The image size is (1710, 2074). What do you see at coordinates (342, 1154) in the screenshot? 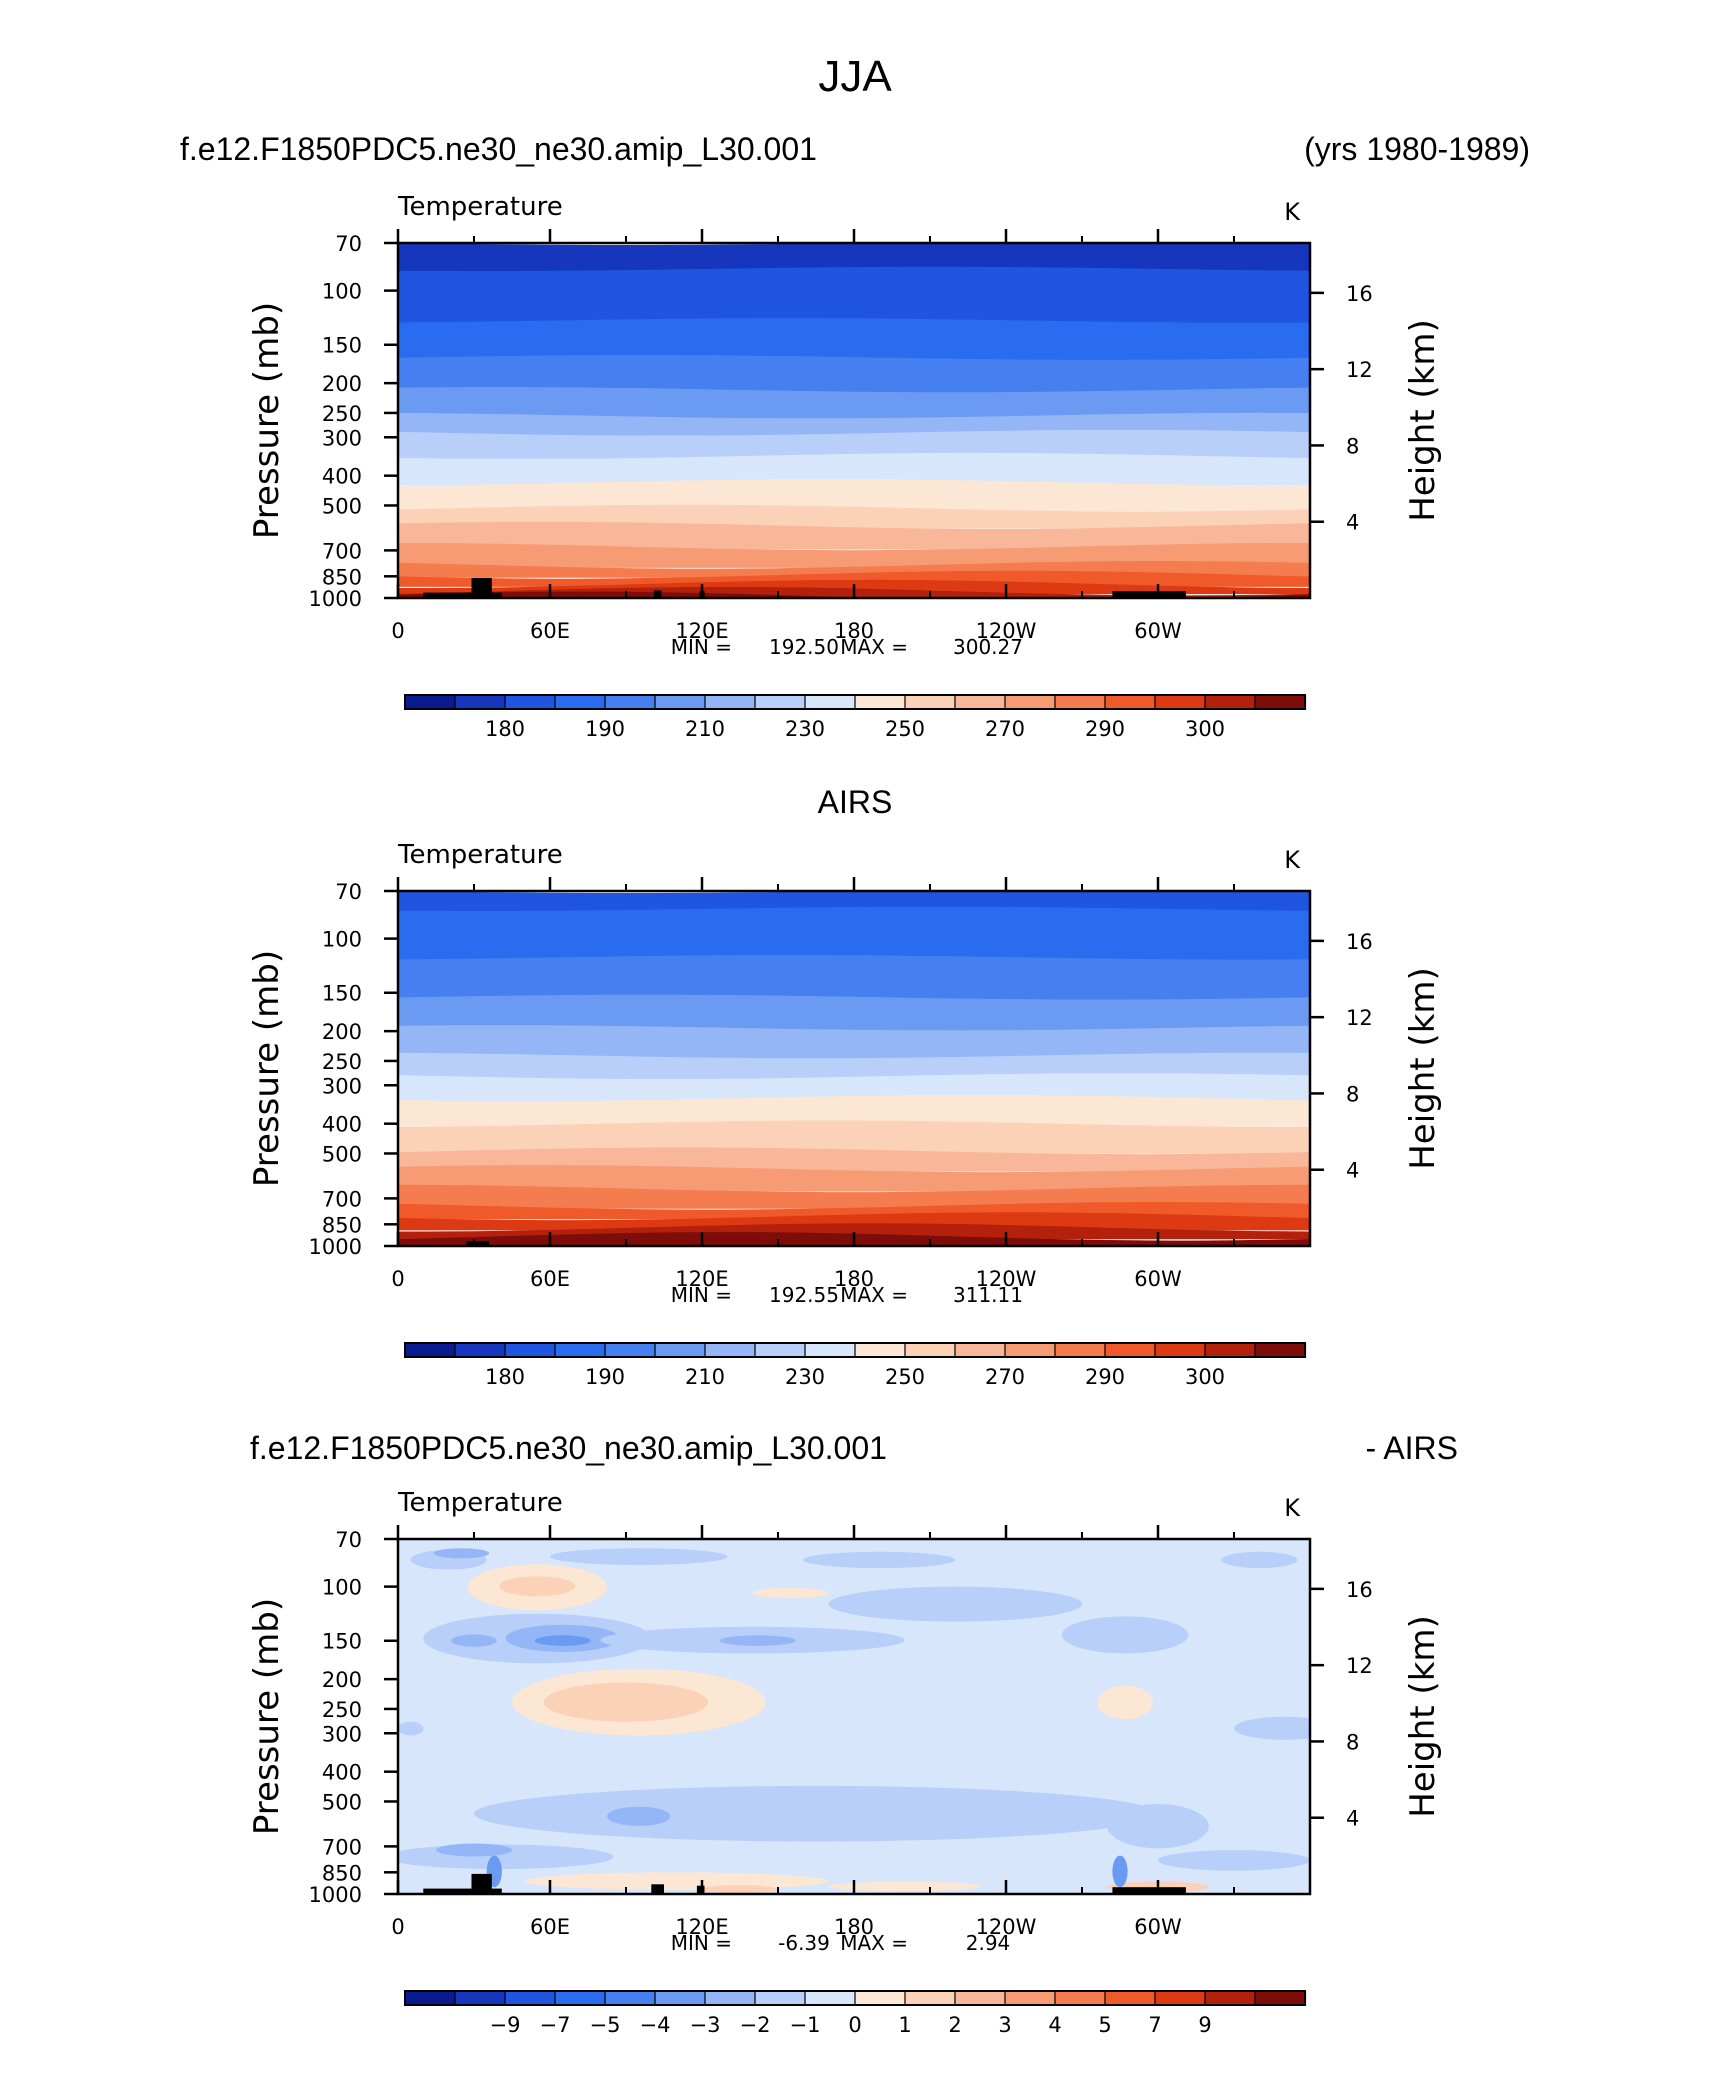
I see `y-tick-label: 500` at bounding box center [342, 1154].